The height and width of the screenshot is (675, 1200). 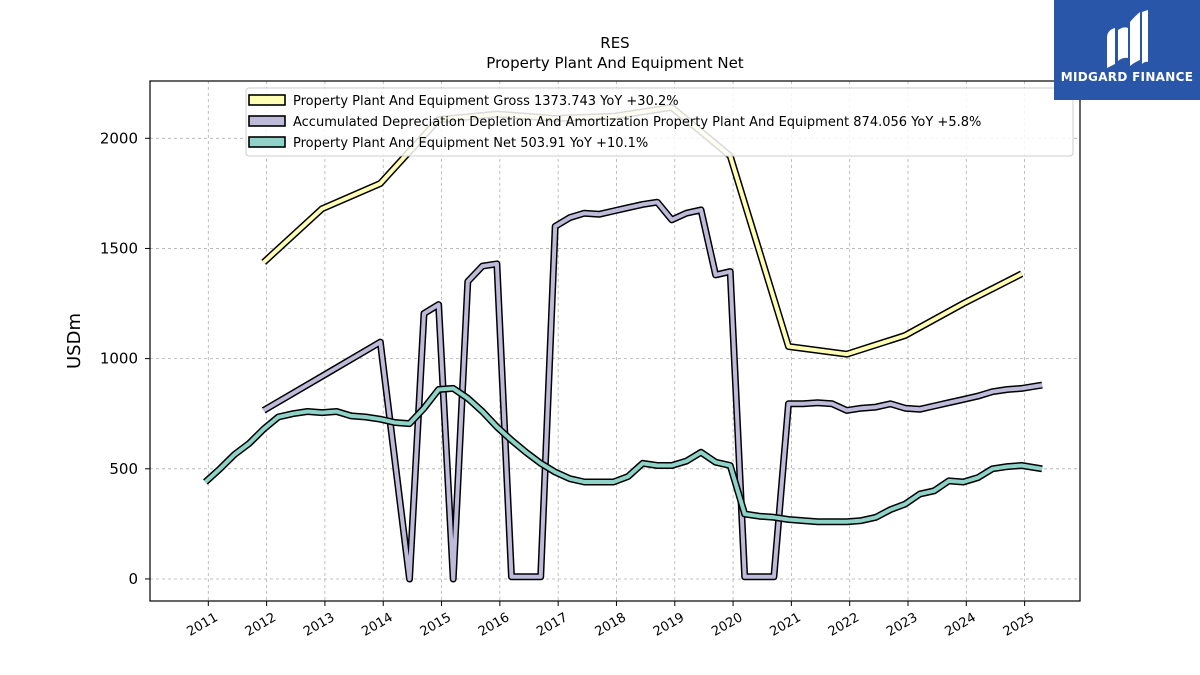 I want to click on x-tick-label: 2020, so click(x=727, y=625).